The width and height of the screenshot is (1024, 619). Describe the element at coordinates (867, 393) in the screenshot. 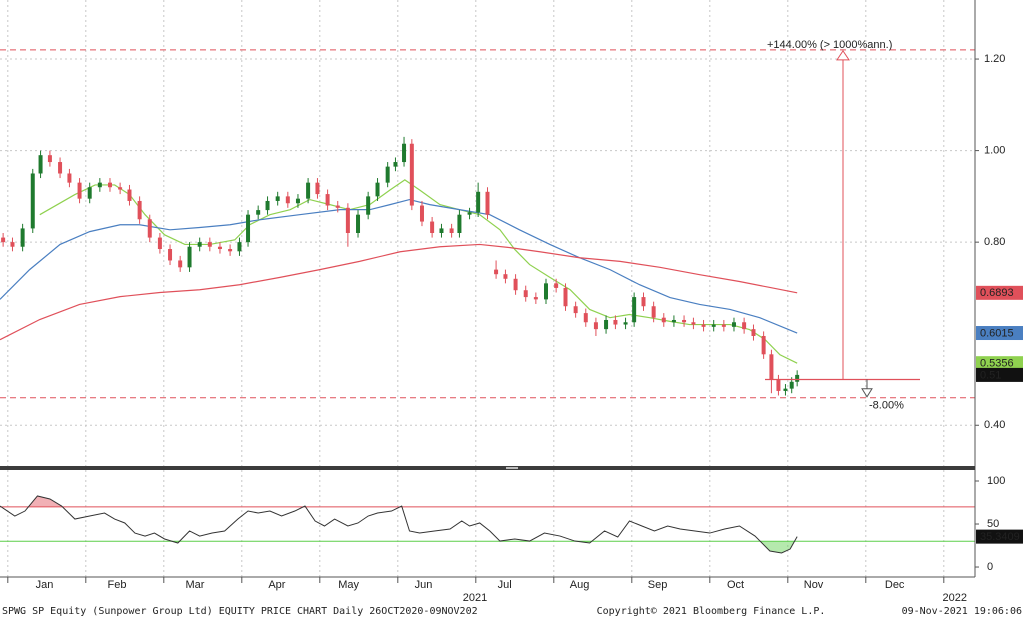

I see `stop-arrowhead` at that location.